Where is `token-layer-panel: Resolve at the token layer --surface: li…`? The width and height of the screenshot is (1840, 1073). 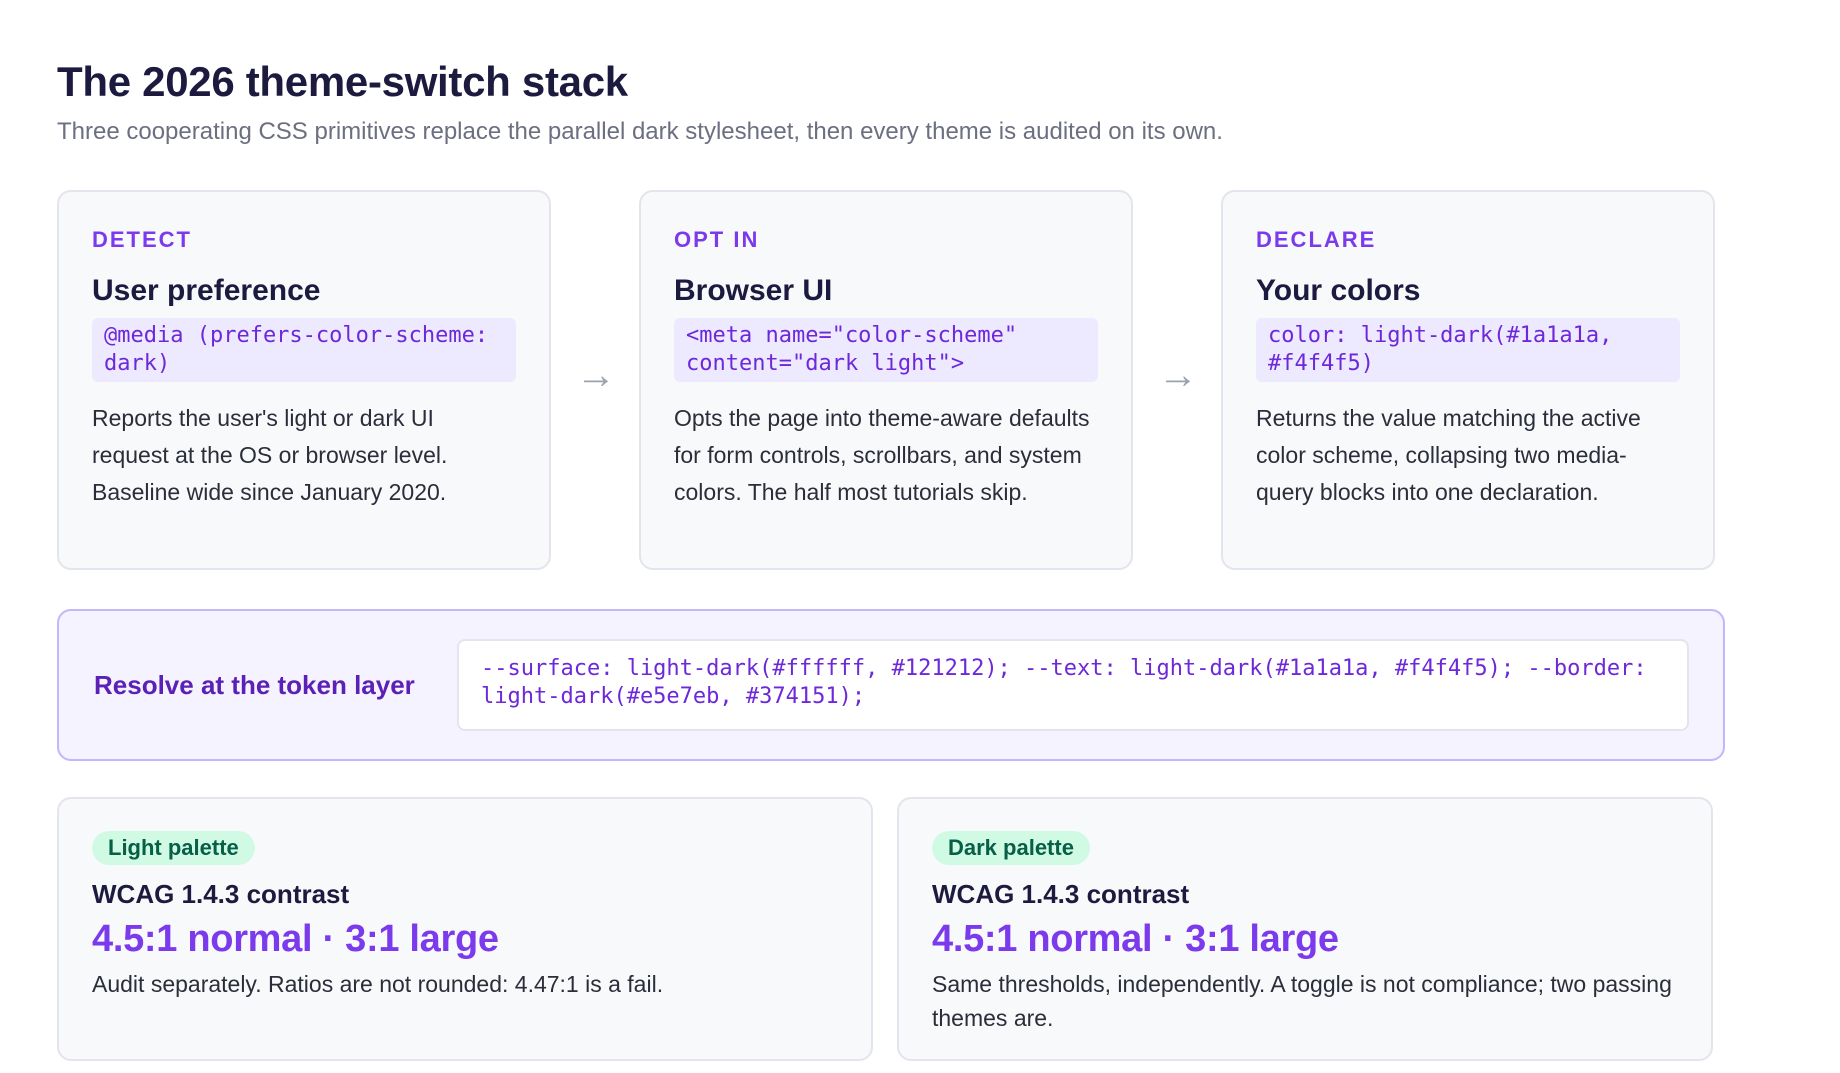 token-layer-panel: Resolve at the token layer --surface: li… is located at coordinates (891, 685).